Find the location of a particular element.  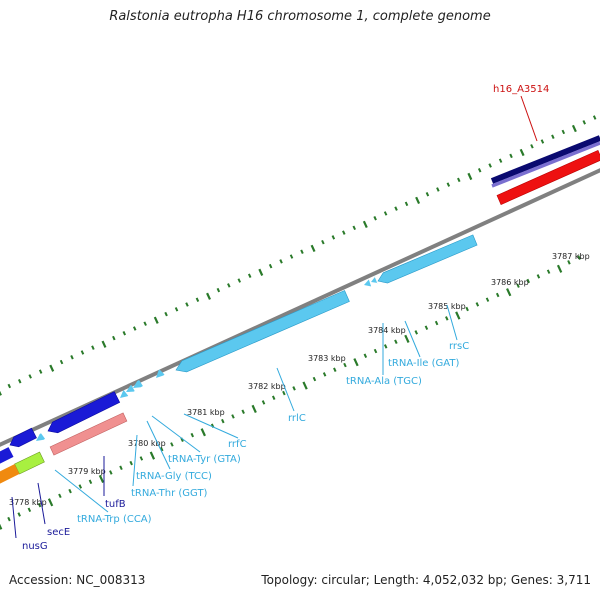

feature-label-11: secE is located at coordinates (58, 532).